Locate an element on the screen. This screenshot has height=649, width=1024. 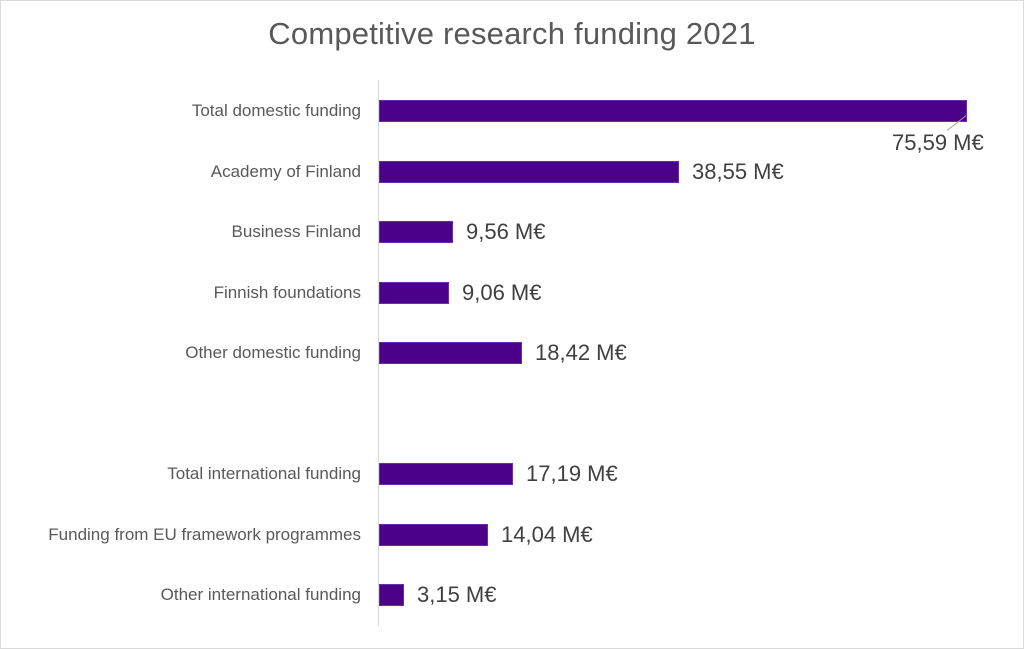
value-label: 17,19 M€ is located at coordinates (572, 473).